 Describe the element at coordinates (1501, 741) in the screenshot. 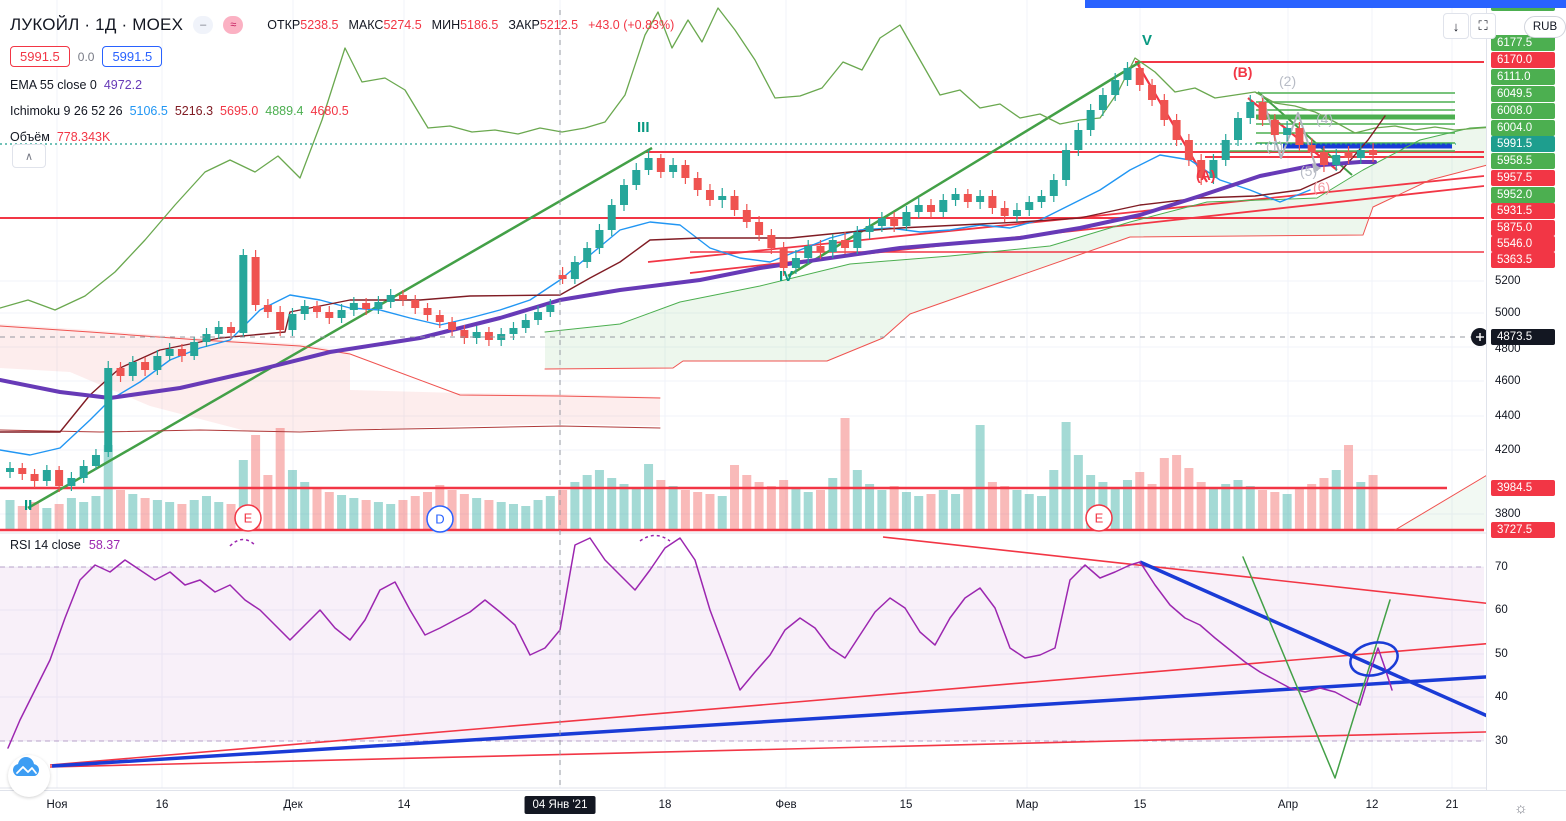

I see `price-tick-label: 30` at that location.